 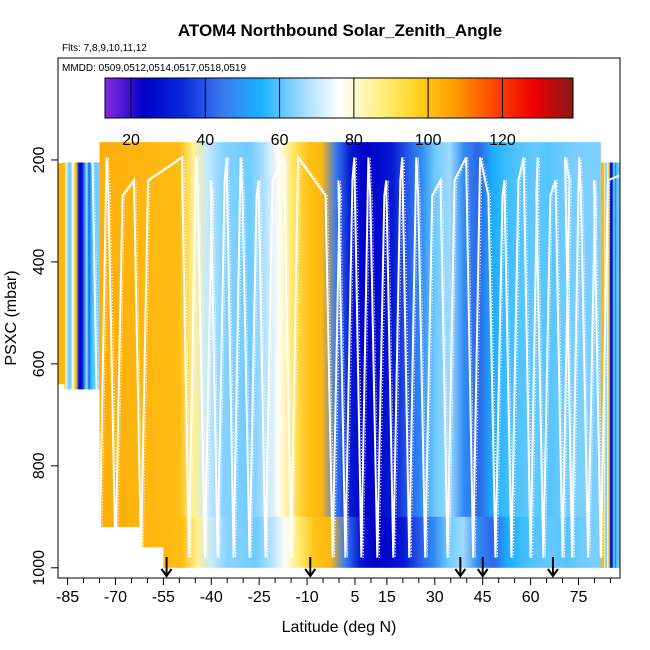 I want to click on x-axis: -85 -70 -55 -40 -25 -10 5 15 30 45 60 75, so click(x=333, y=592).